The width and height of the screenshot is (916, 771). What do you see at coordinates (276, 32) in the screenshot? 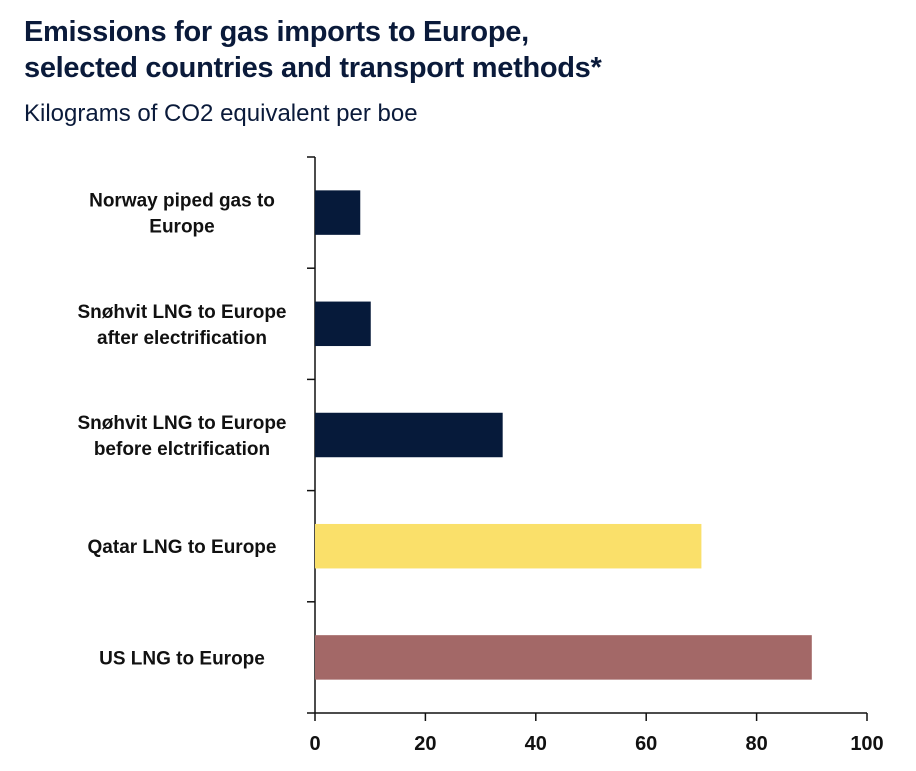
I see `title-line-1: Emissions for gas imports to Europe,` at bounding box center [276, 32].